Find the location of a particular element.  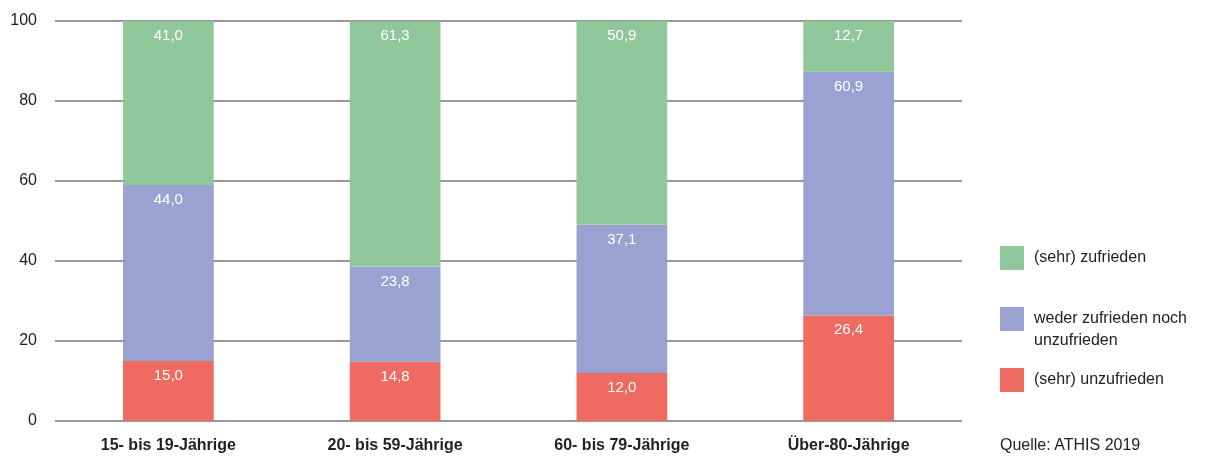

data-label: 15,0 is located at coordinates (168, 374).